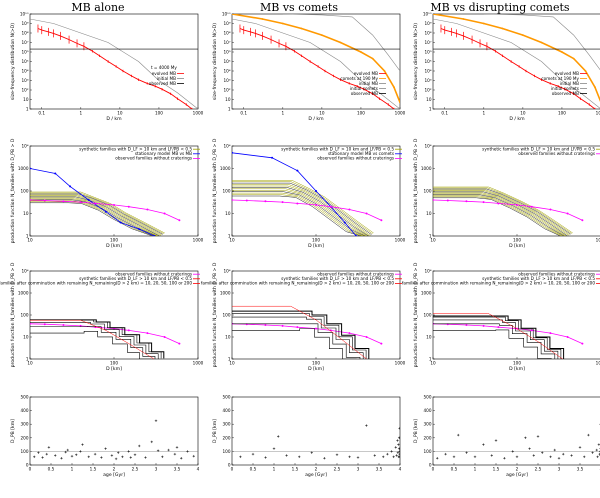 The image size is (600, 498). Describe the element at coordinates (226, 42) in the screenshot. I see `y-tick-label: 10⁷` at that location.